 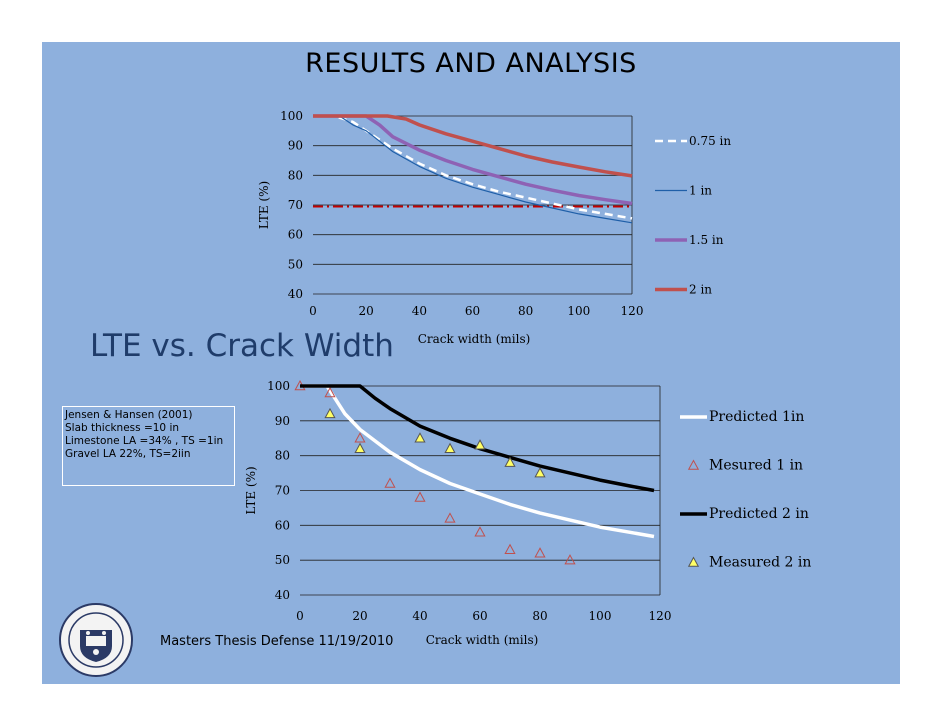 I want to click on legend-label: 0.75 in, so click(x=710, y=141).